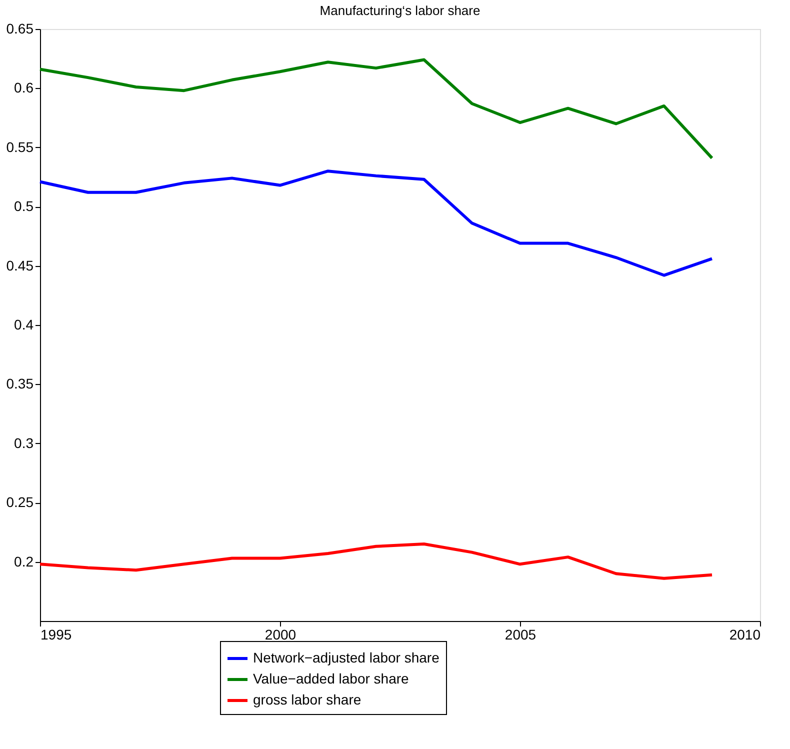 The height and width of the screenshot is (749, 790). I want to click on x-tick-label: 2010, so click(745, 634).